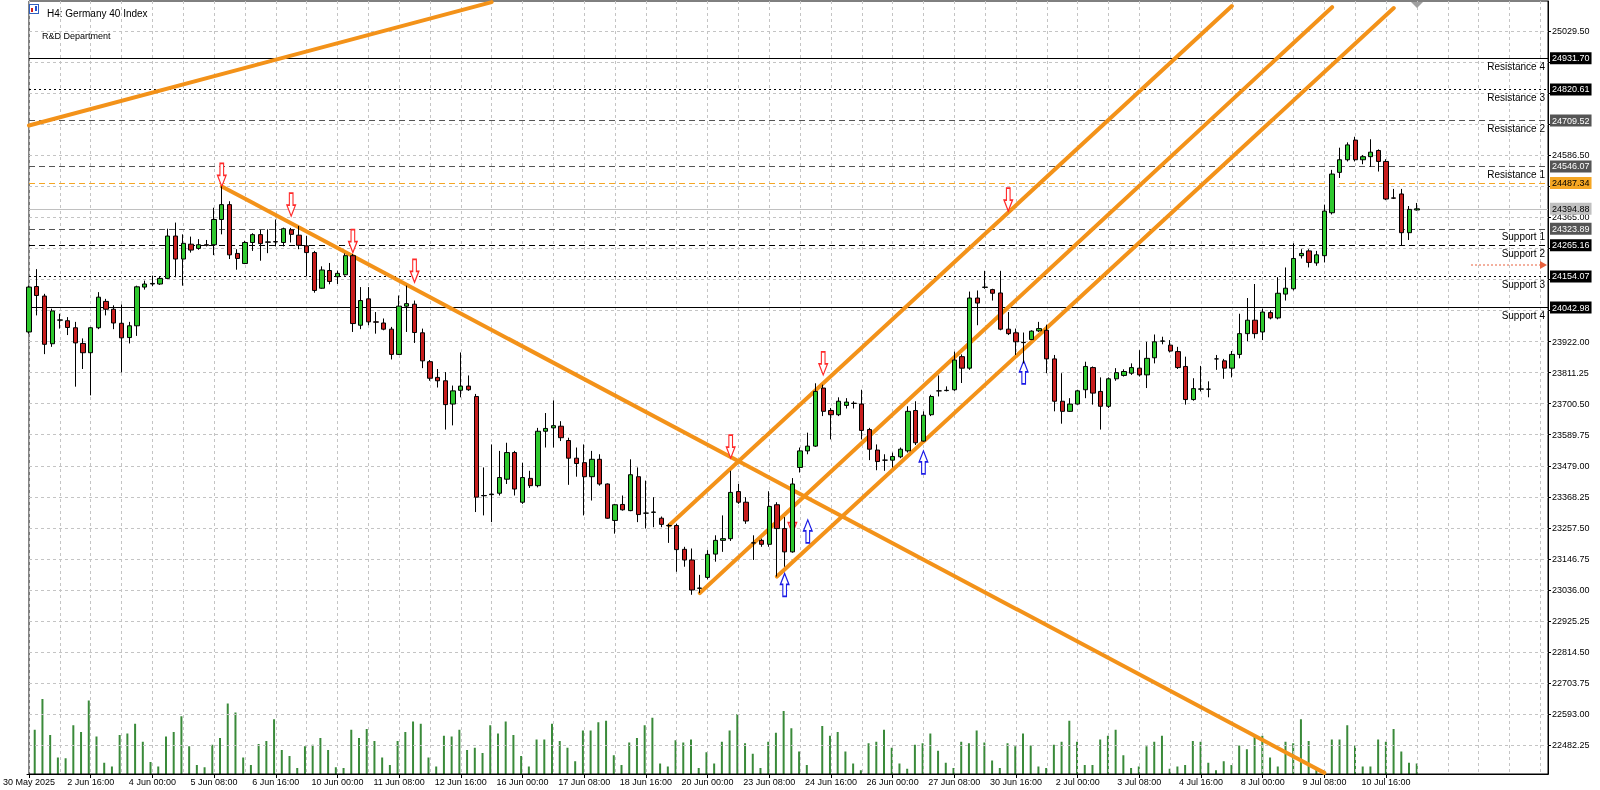  Describe the element at coordinates (77, 35) in the screenshot. I see `annotation: R&D Department` at that location.